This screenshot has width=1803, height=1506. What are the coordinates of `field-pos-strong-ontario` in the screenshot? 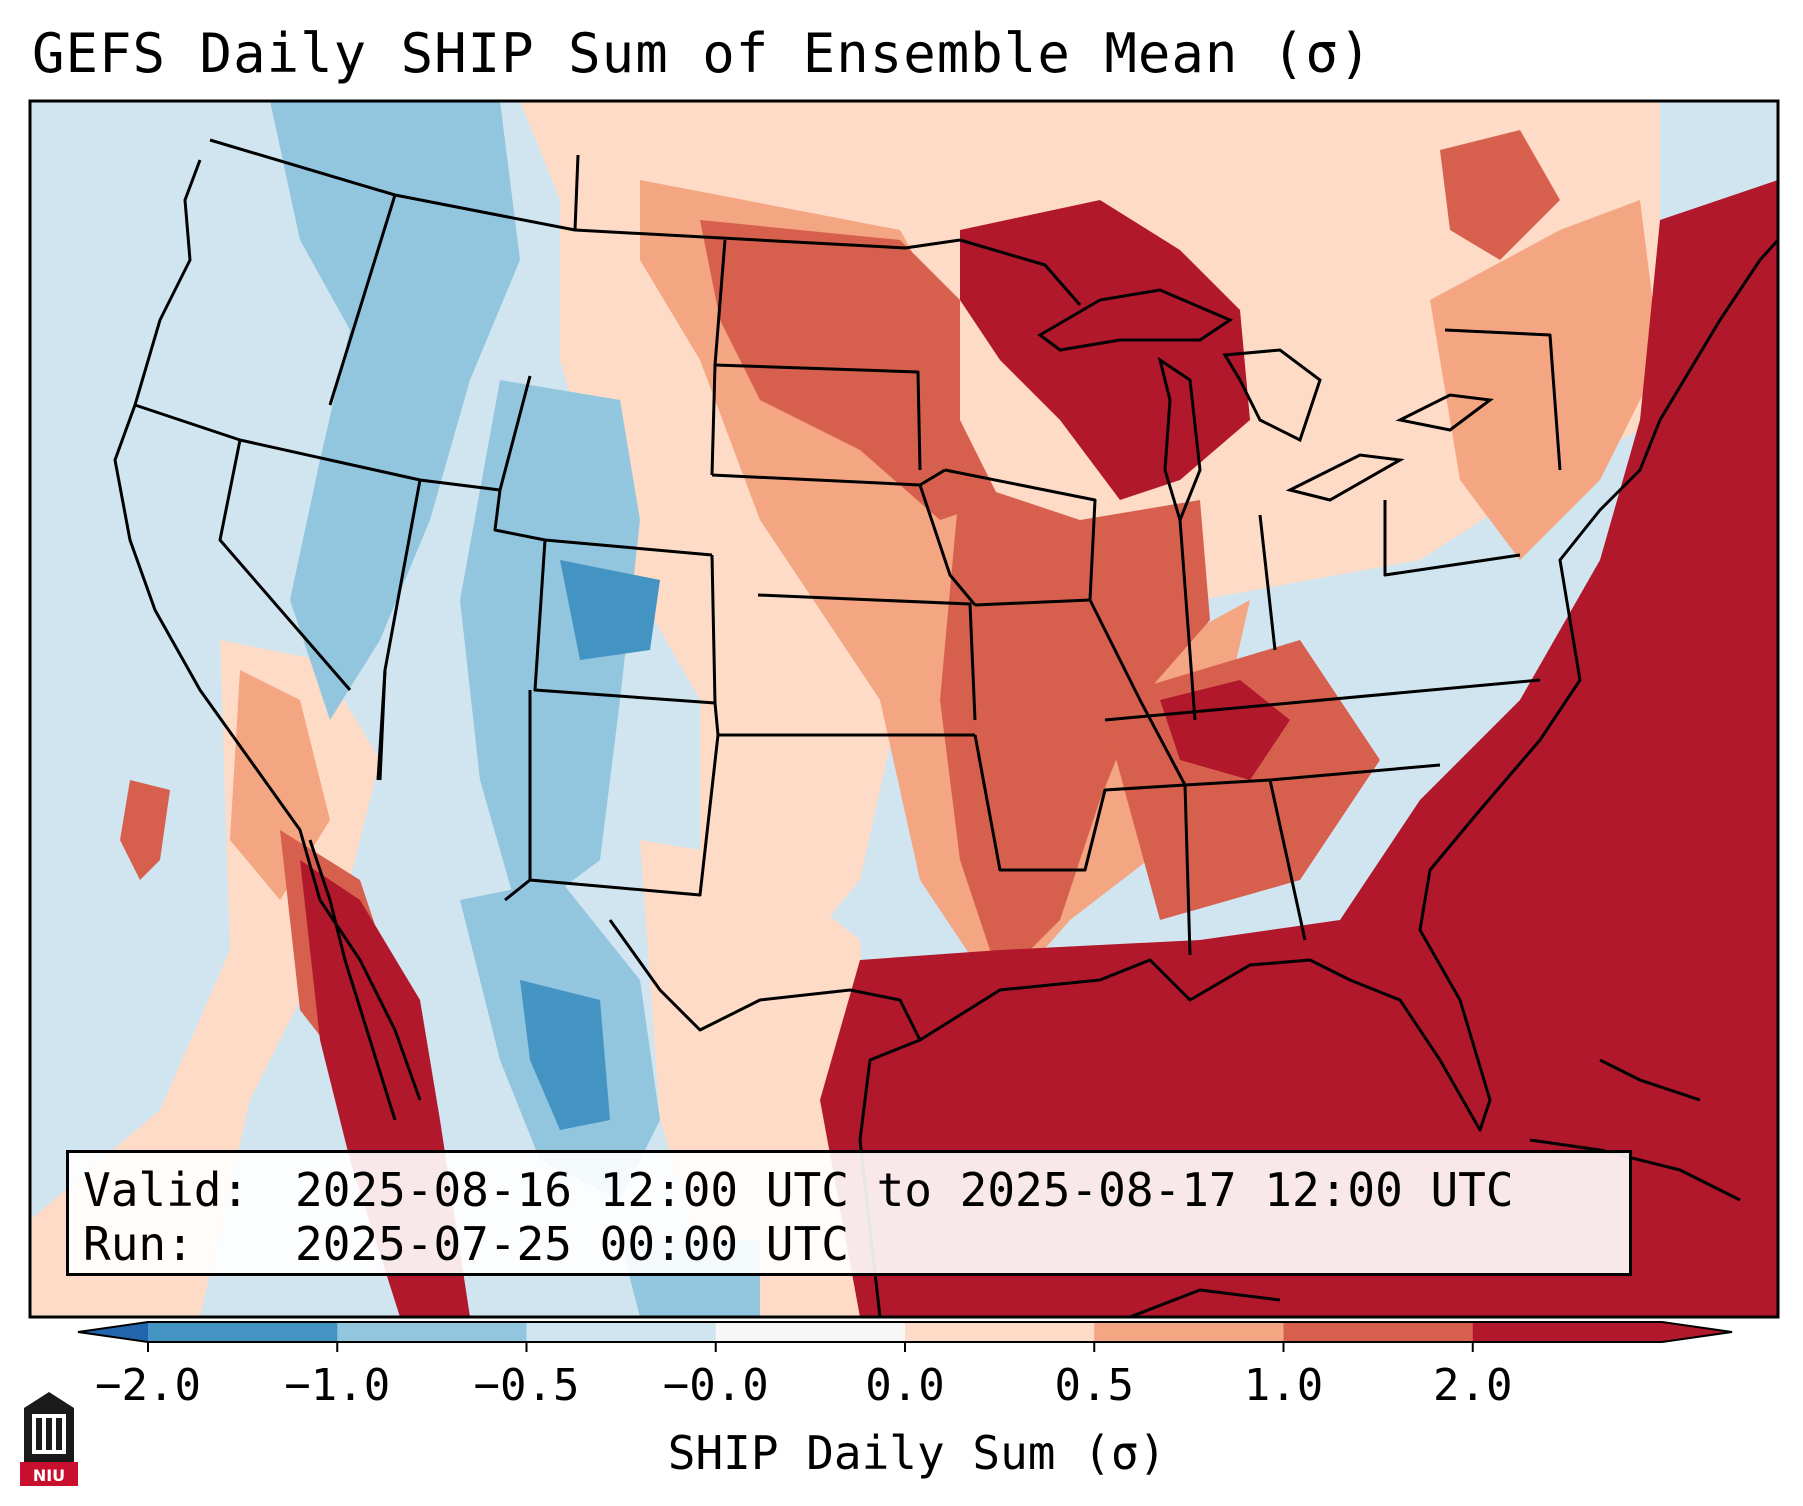 It's located at (1500, 195).